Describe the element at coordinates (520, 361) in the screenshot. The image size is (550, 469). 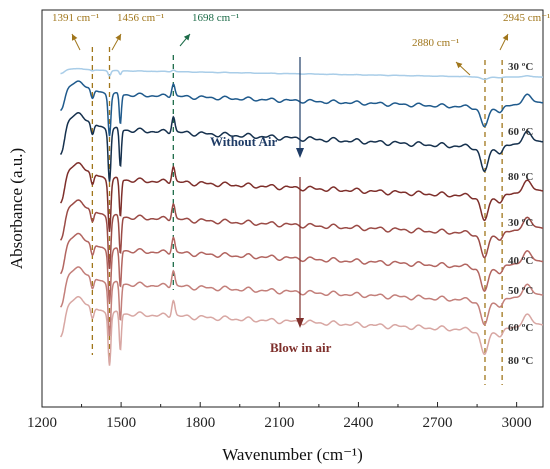
I see `series-label-7: 80 ºC` at that location.